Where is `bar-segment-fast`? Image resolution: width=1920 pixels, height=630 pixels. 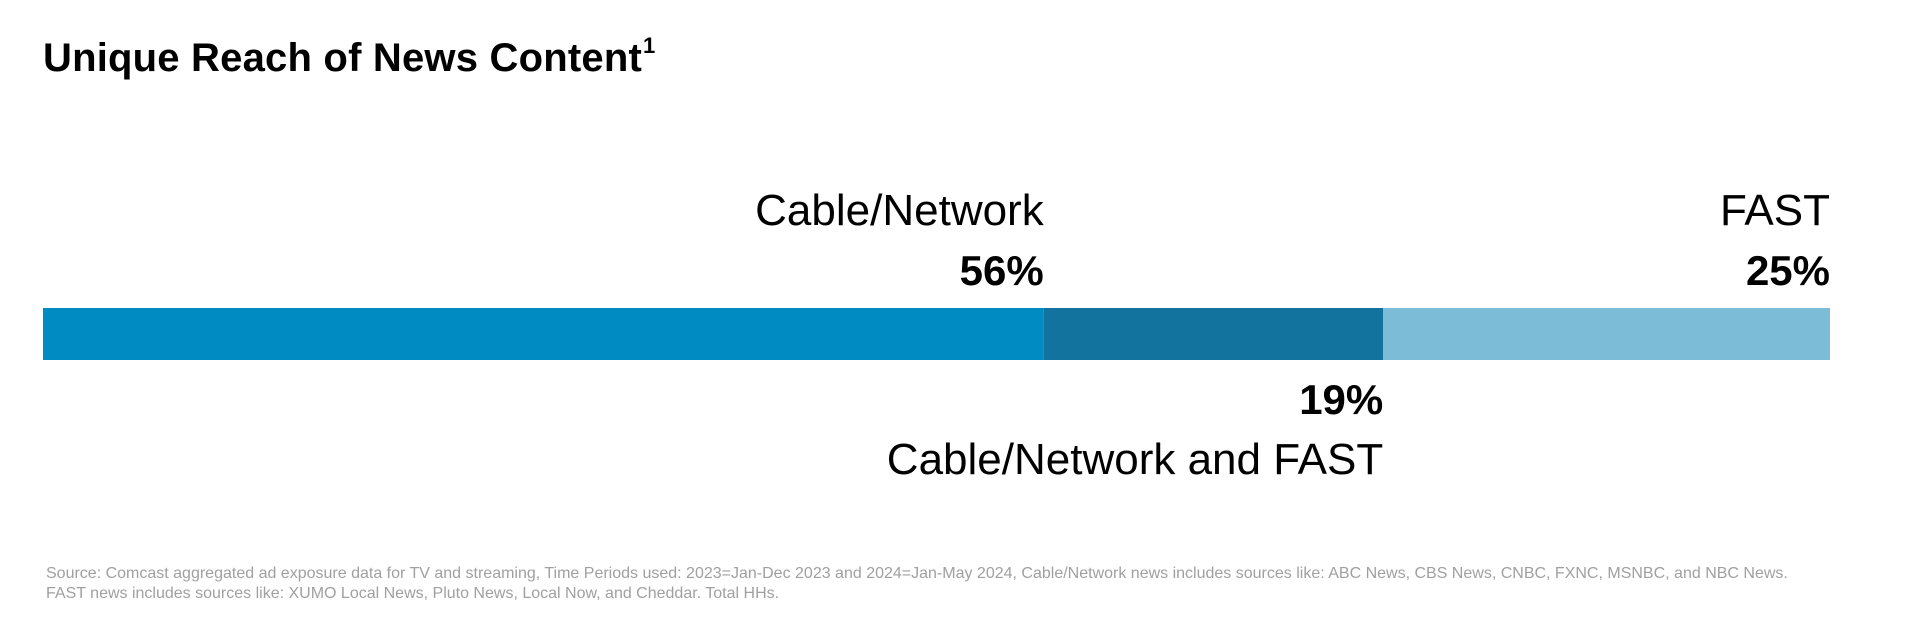 bar-segment-fast is located at coordinates (1606, 334).